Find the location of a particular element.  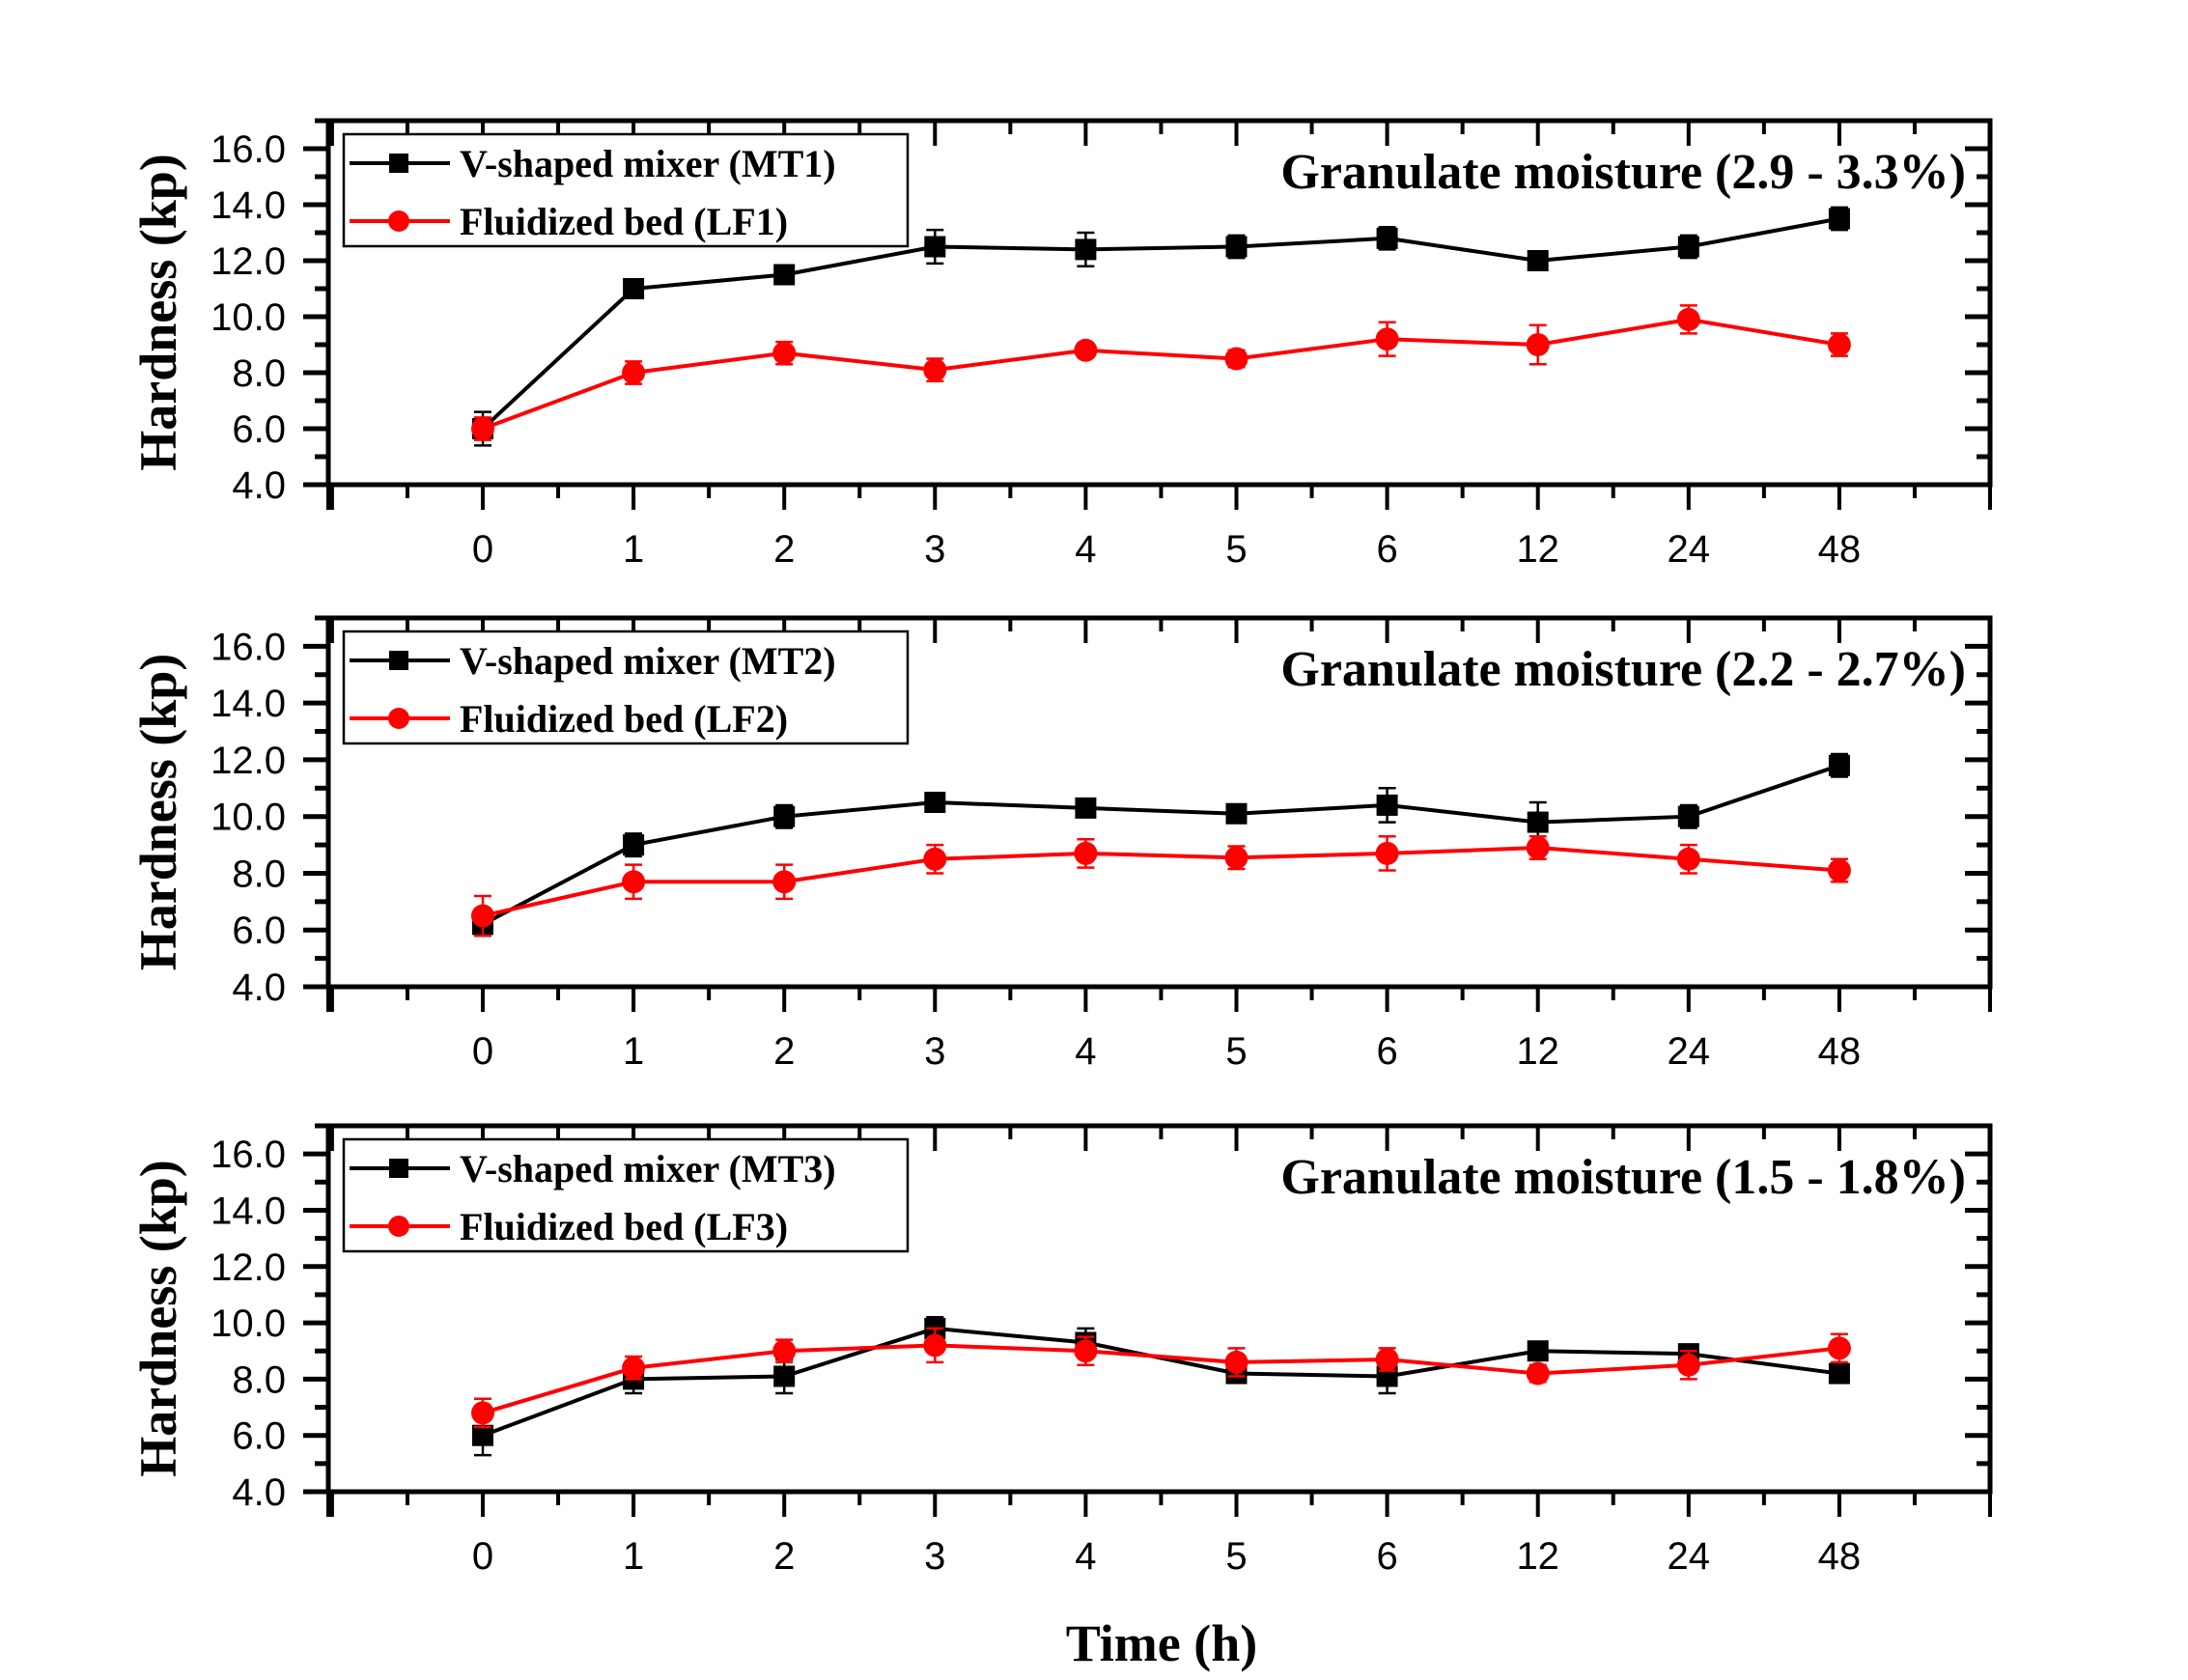

legend: V-shaped mixer (MT2) Fluidized bed (LF2) is located at coordinates (626, 687).